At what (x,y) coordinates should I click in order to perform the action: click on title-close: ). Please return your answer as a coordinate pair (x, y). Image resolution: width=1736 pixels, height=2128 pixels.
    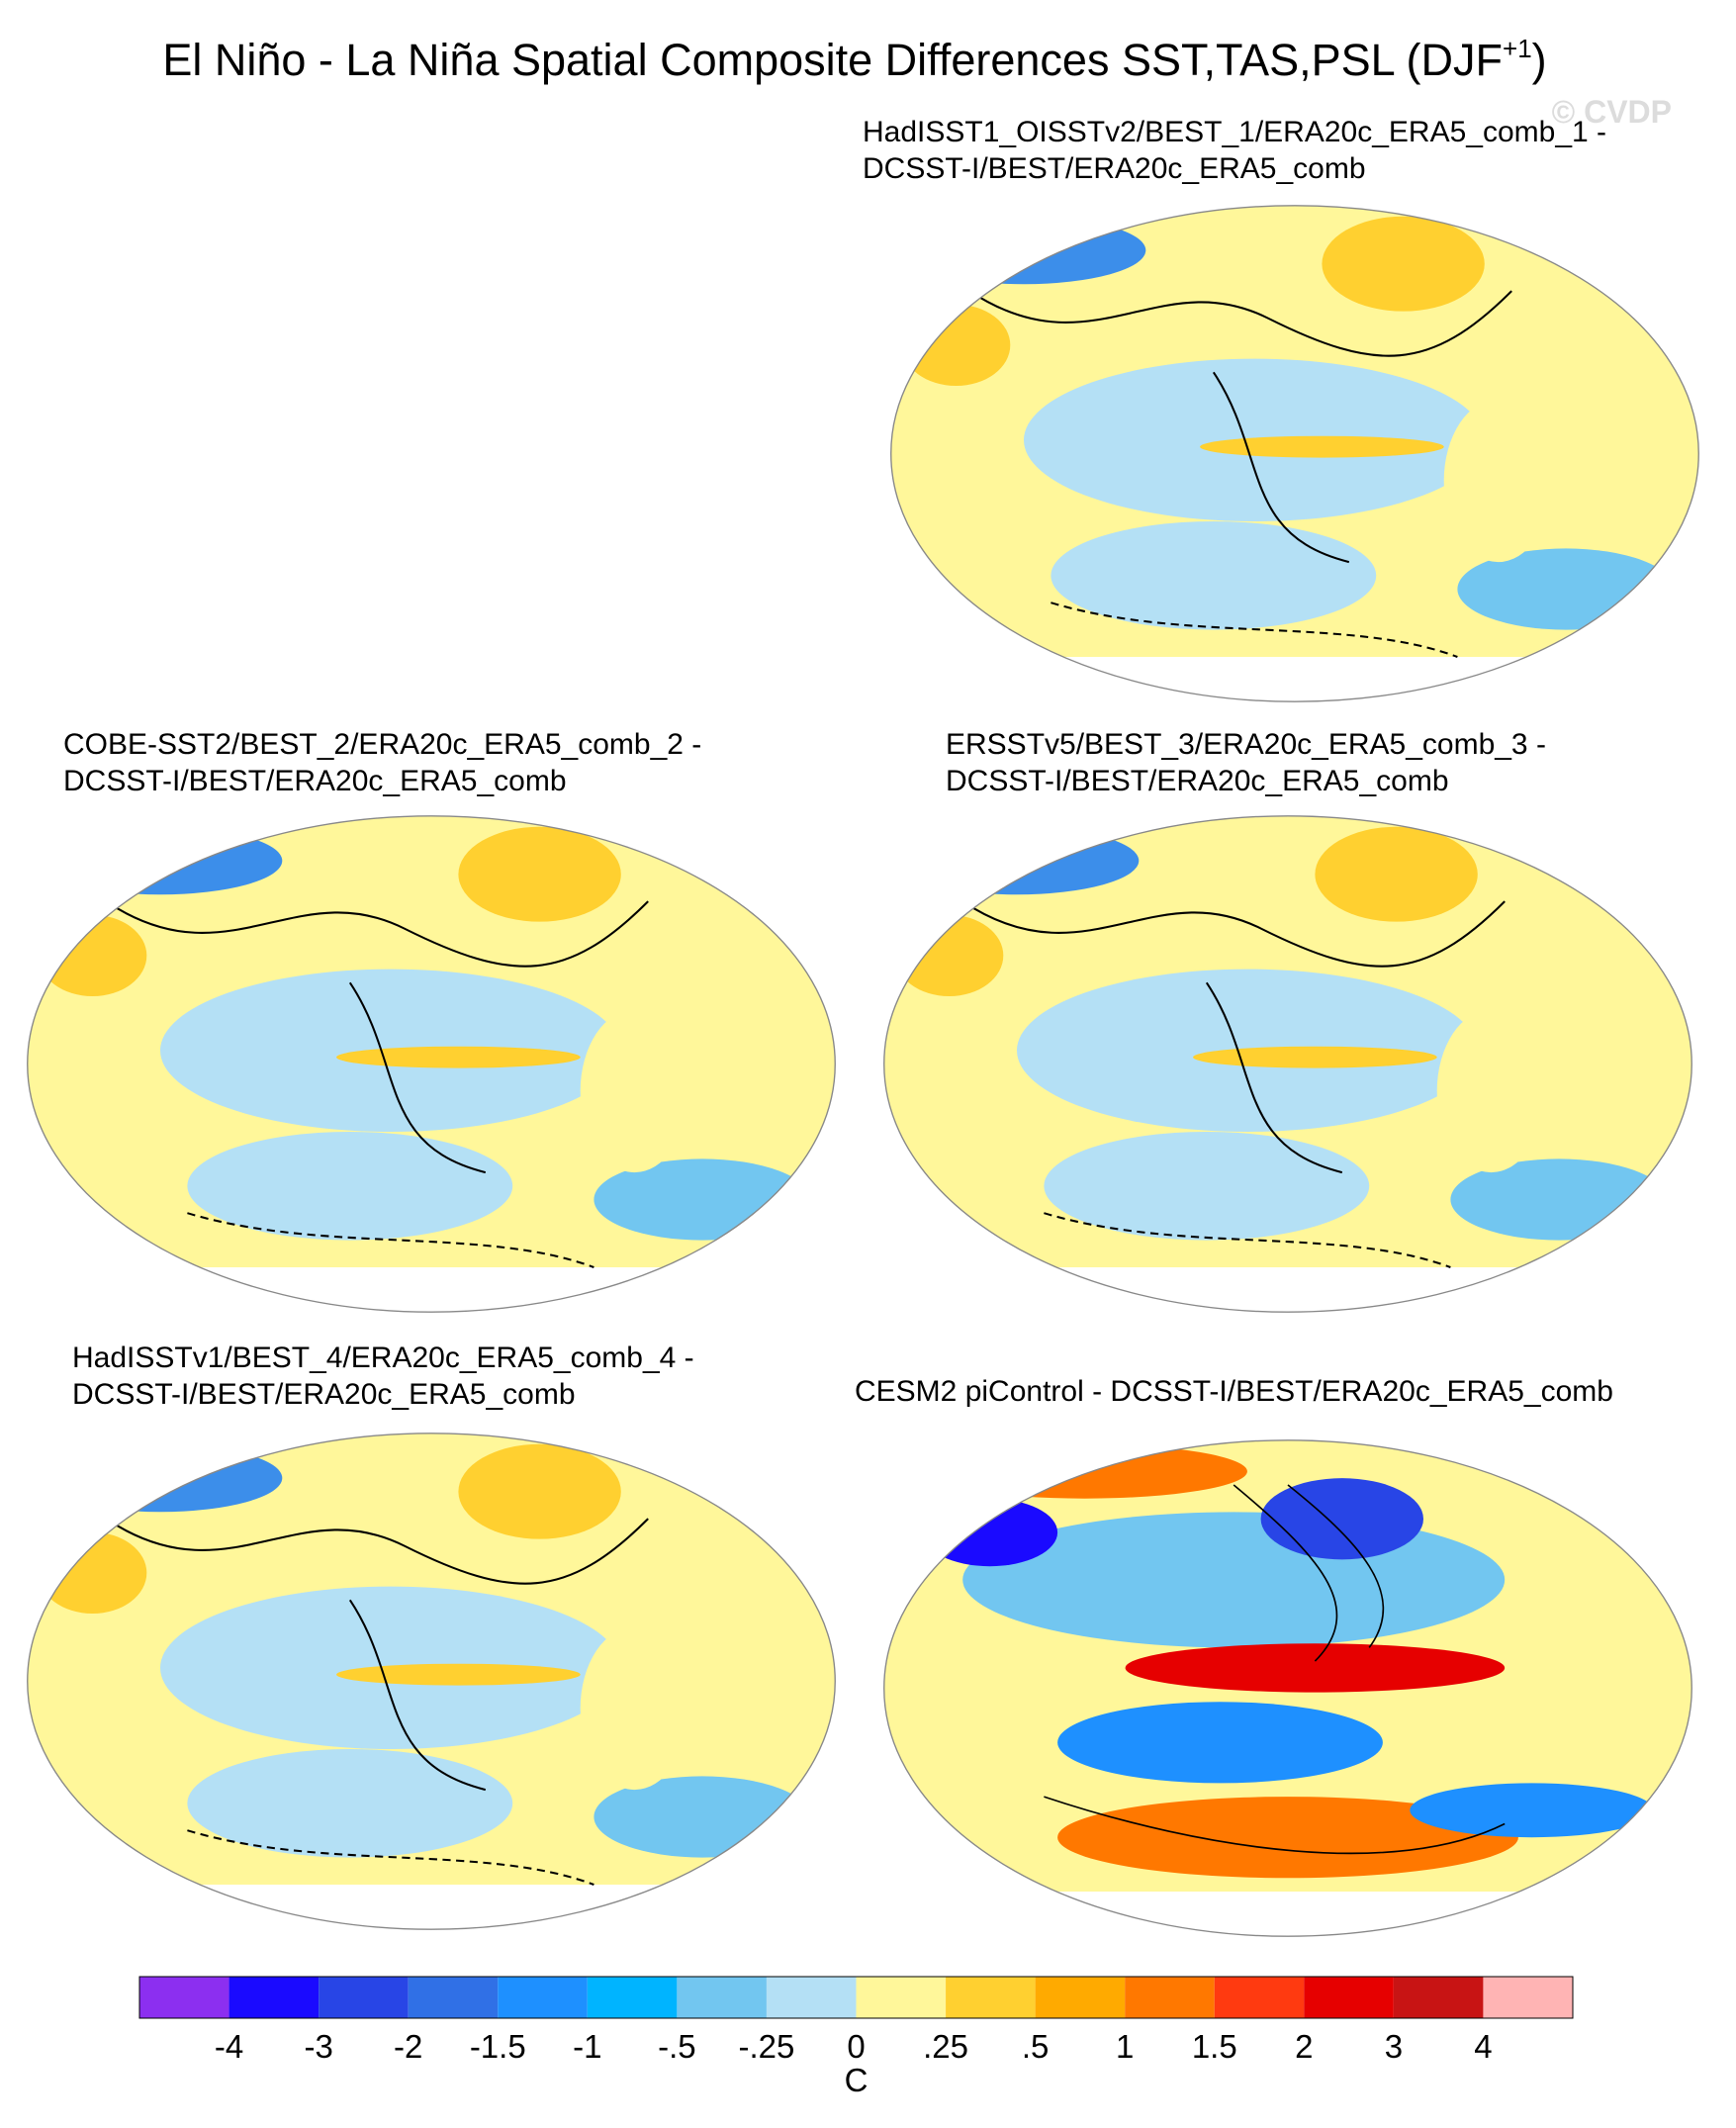
    Looking at the image, I should click on (1539, 60).